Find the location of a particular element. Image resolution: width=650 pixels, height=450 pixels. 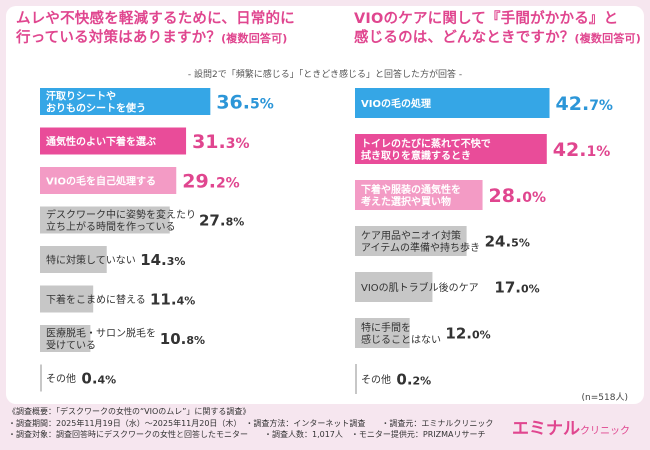

category-label-1-1-1: 汗取りシートや is located at coordinates (81, 96).